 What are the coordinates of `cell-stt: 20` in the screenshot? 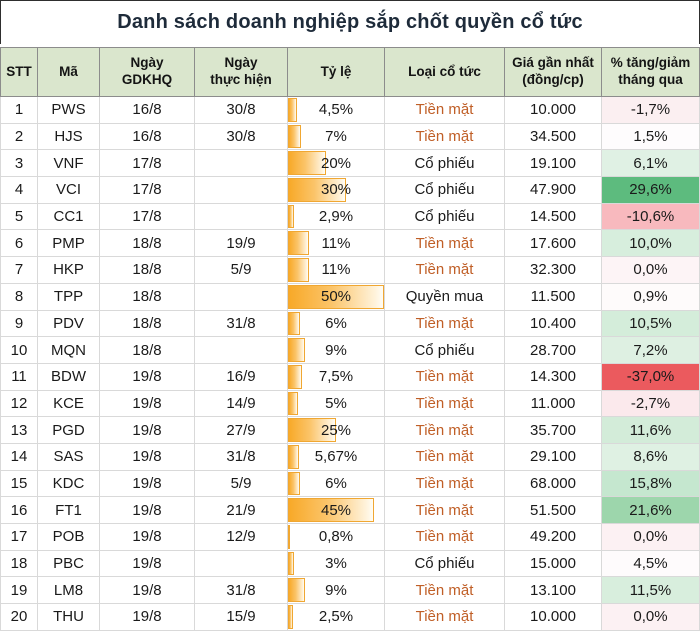 It's located at (19, 617).